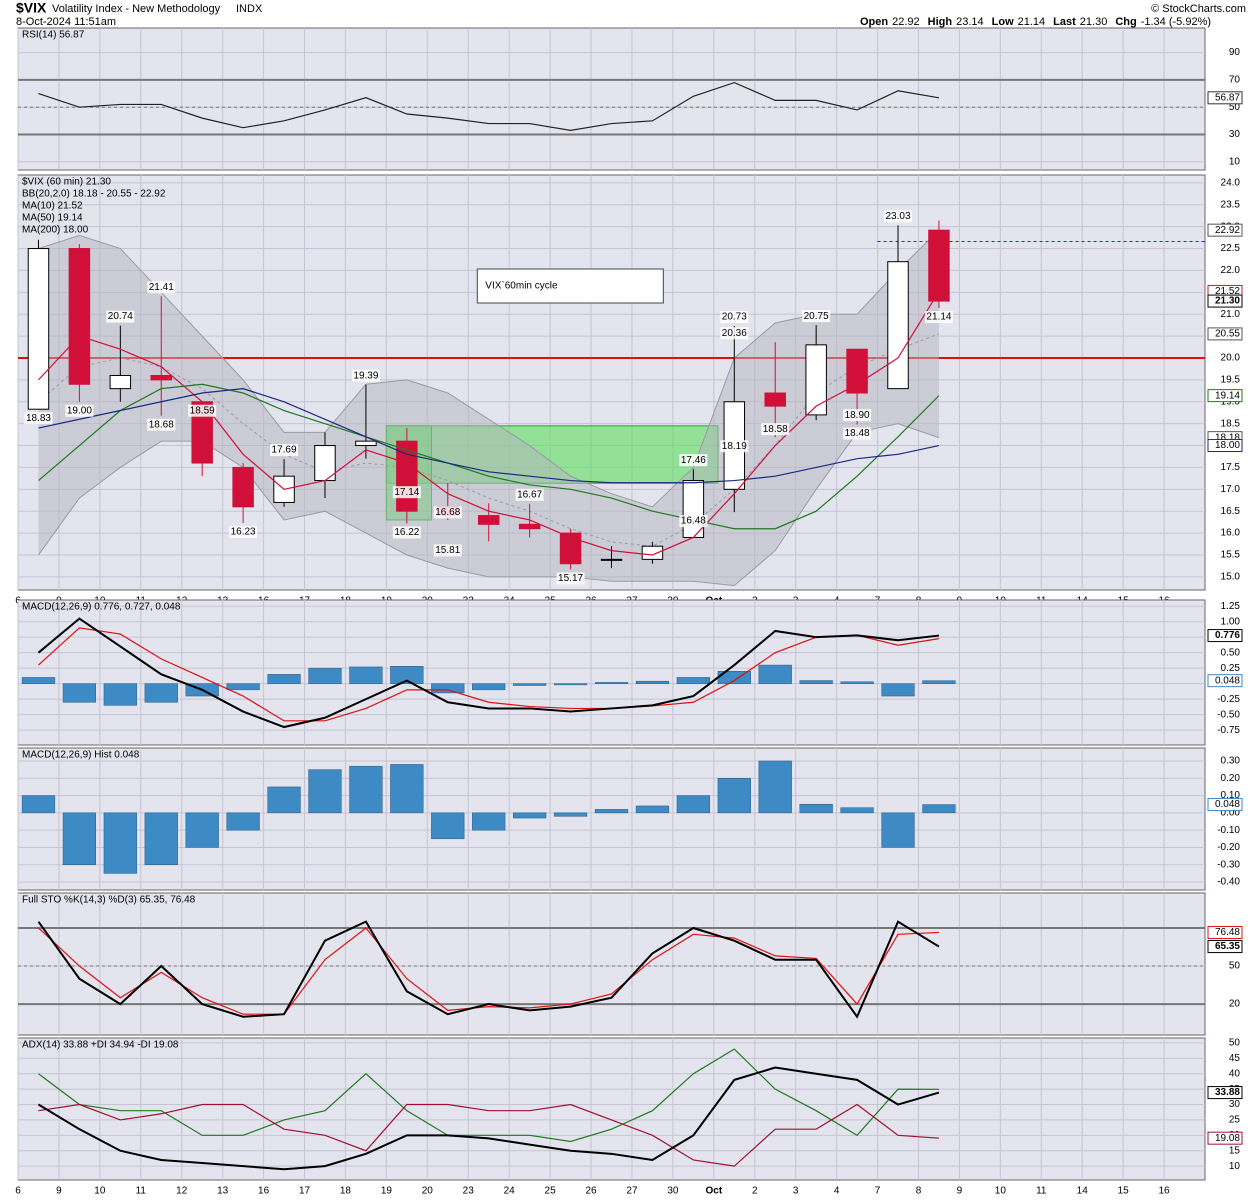 This screenshot has width=1250, height=1200. What do you see at coordinates (243, 532) in the screenshot?
I see `point-label: 16.23` at bounding box center [243, 532].